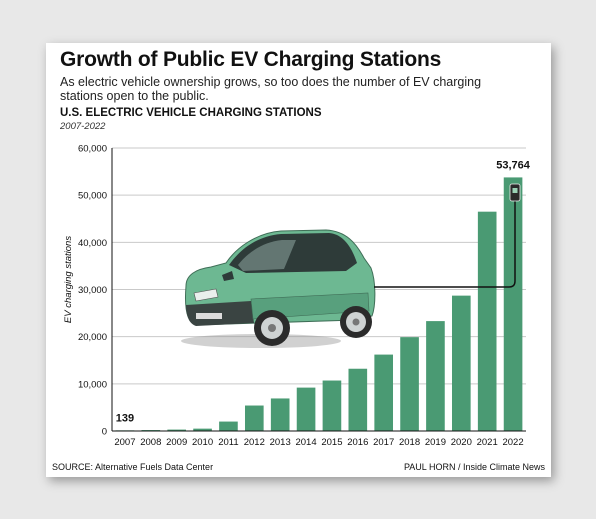 The height and width of the screenshot is (519, 596). What do you see at coordinates (280, 442) in the screenshot?
I see `x-tick-label: 2013` at bounding box center [280, 442].